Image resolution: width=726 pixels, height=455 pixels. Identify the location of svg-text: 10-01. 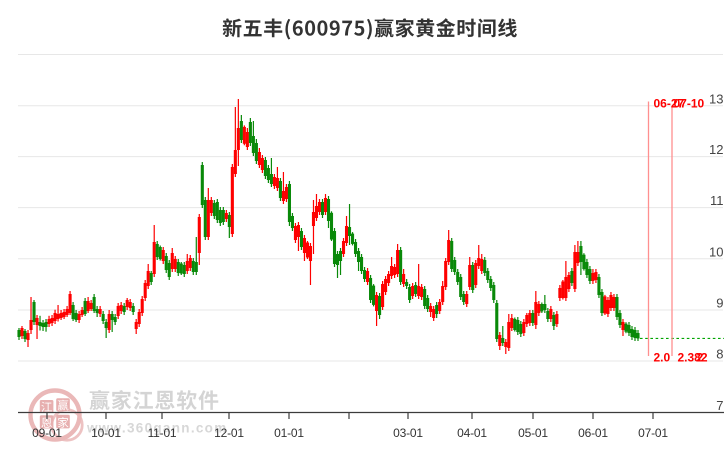
(106, 433).